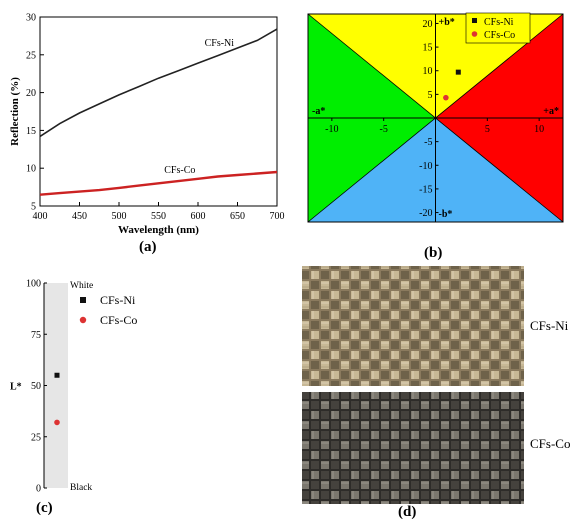 Image resolution: width=584 pixels, height=524 pixels. What do you see at coordinates (383, 129) in the screenshot?
I see `x-tick-label-b: -5` at bounding box center [383, 129].